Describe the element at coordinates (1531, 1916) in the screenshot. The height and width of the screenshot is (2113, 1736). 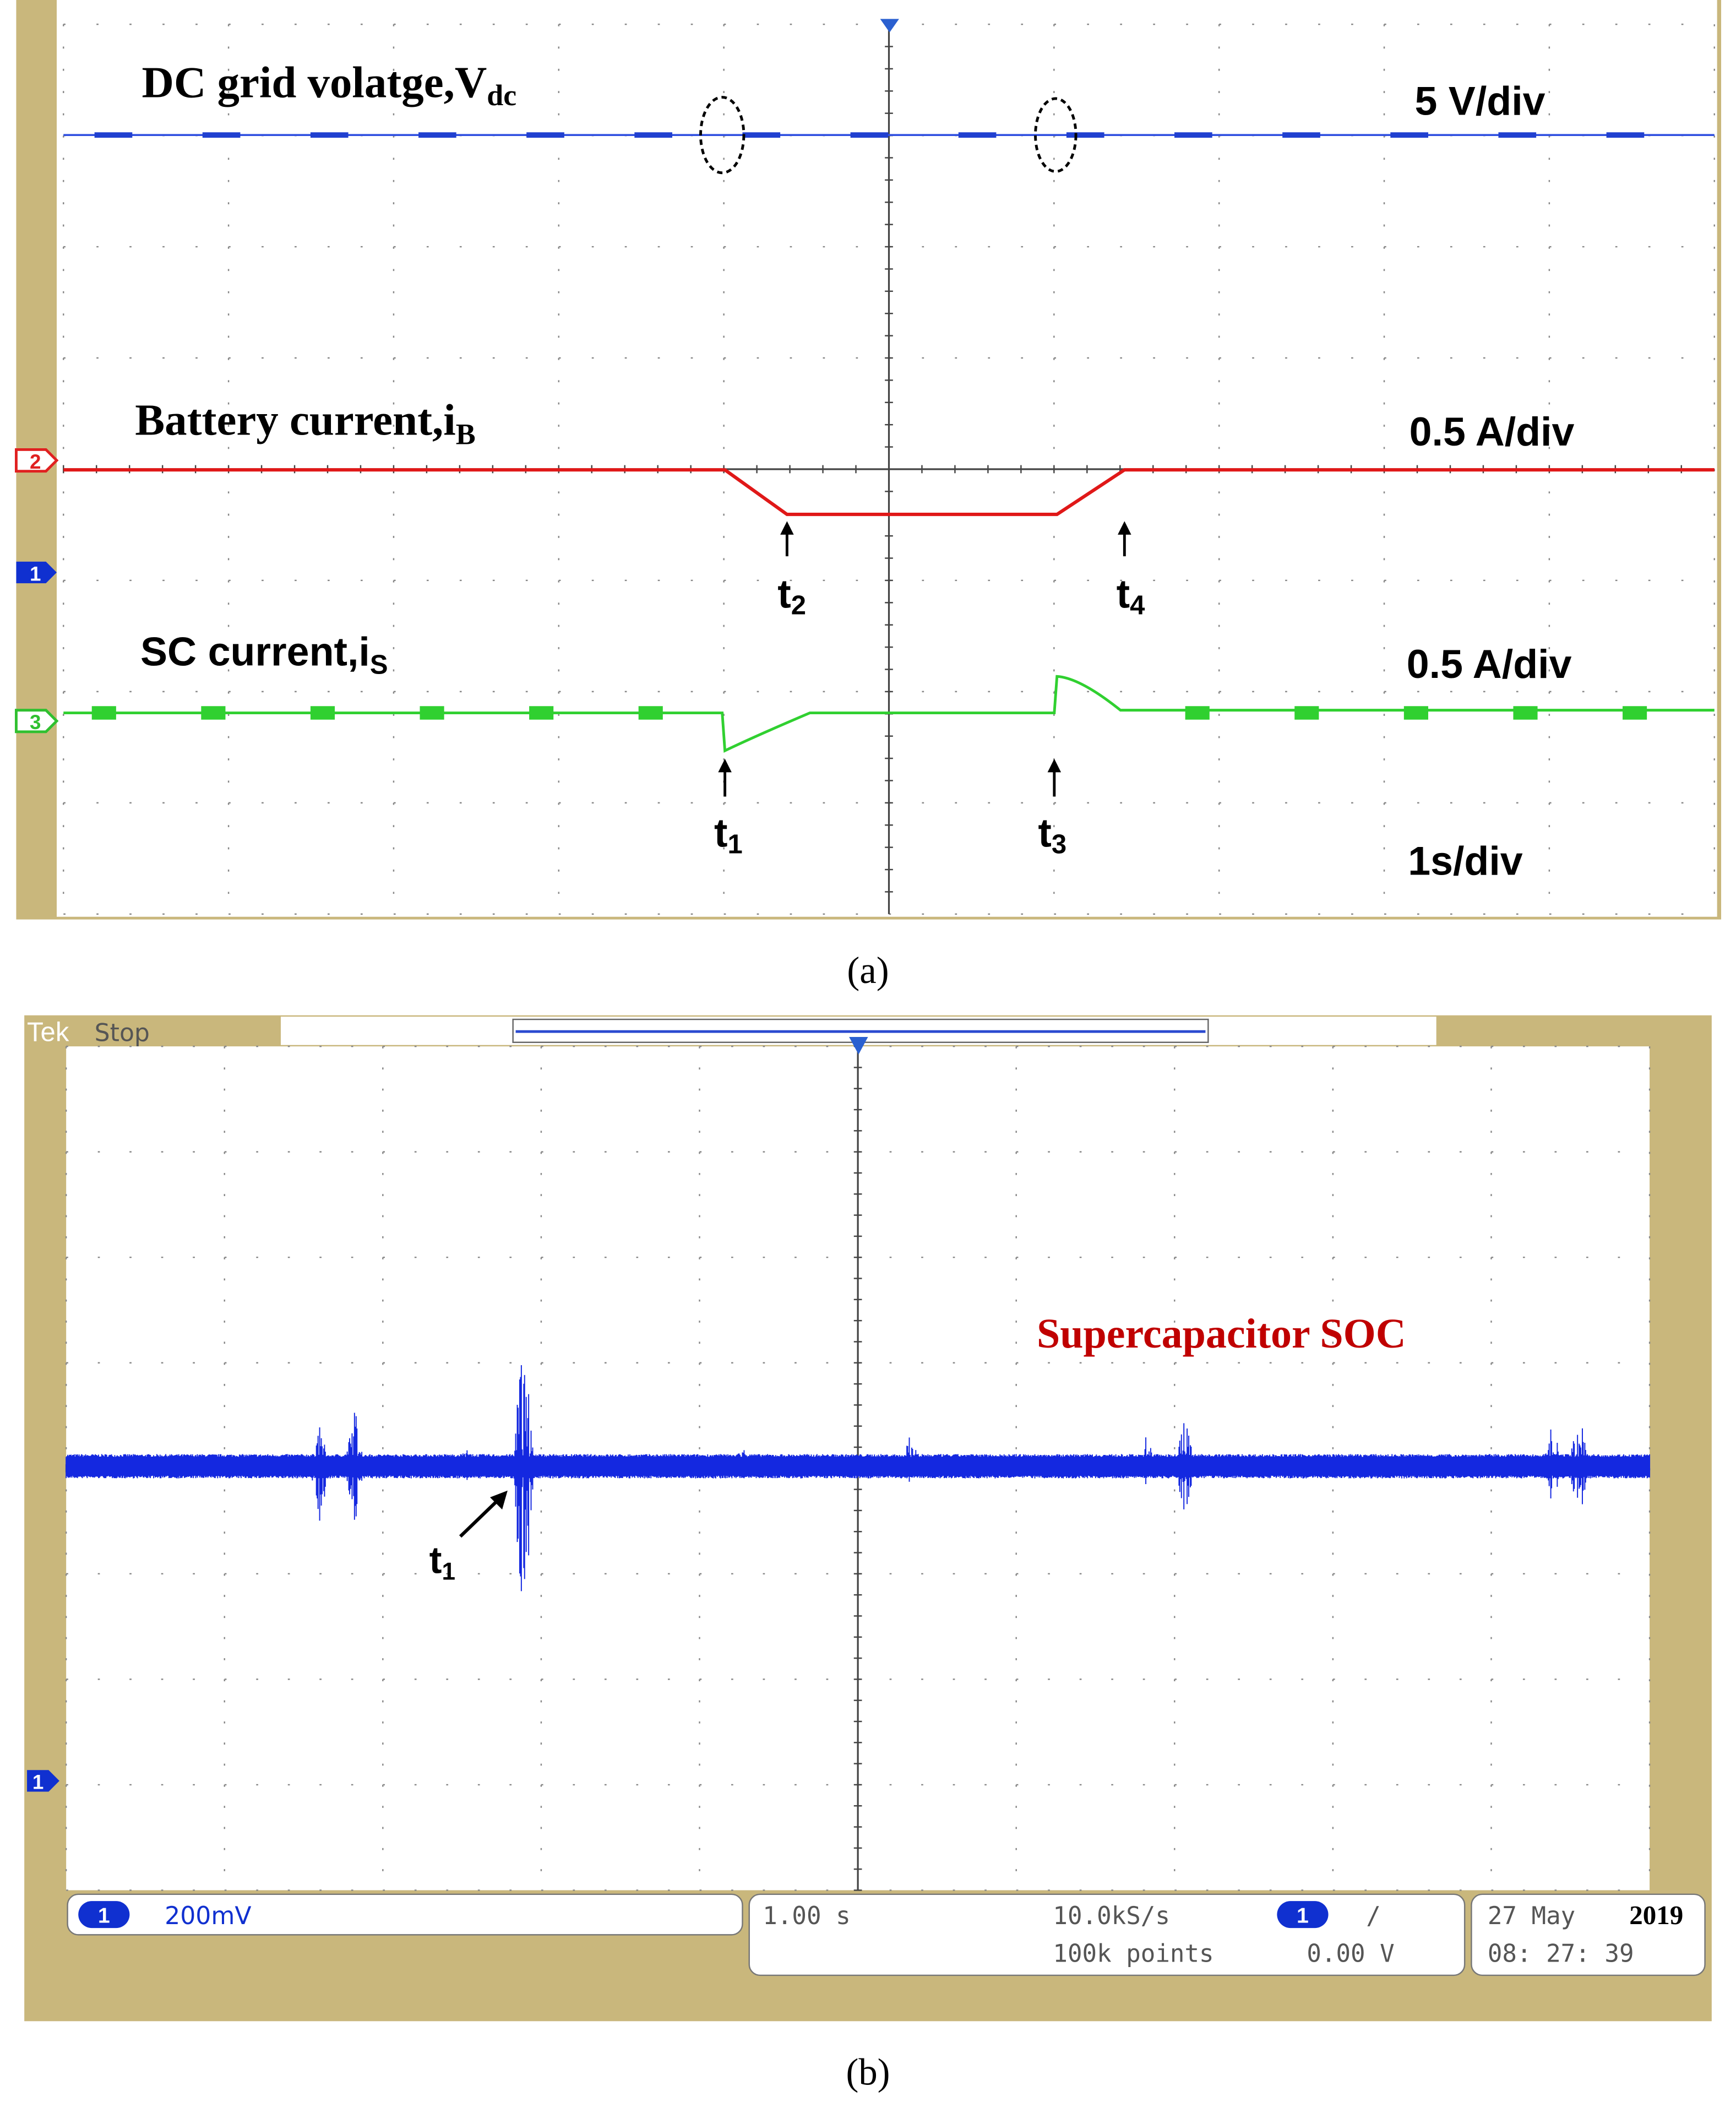
I see `status-date: 27 May` at that location.